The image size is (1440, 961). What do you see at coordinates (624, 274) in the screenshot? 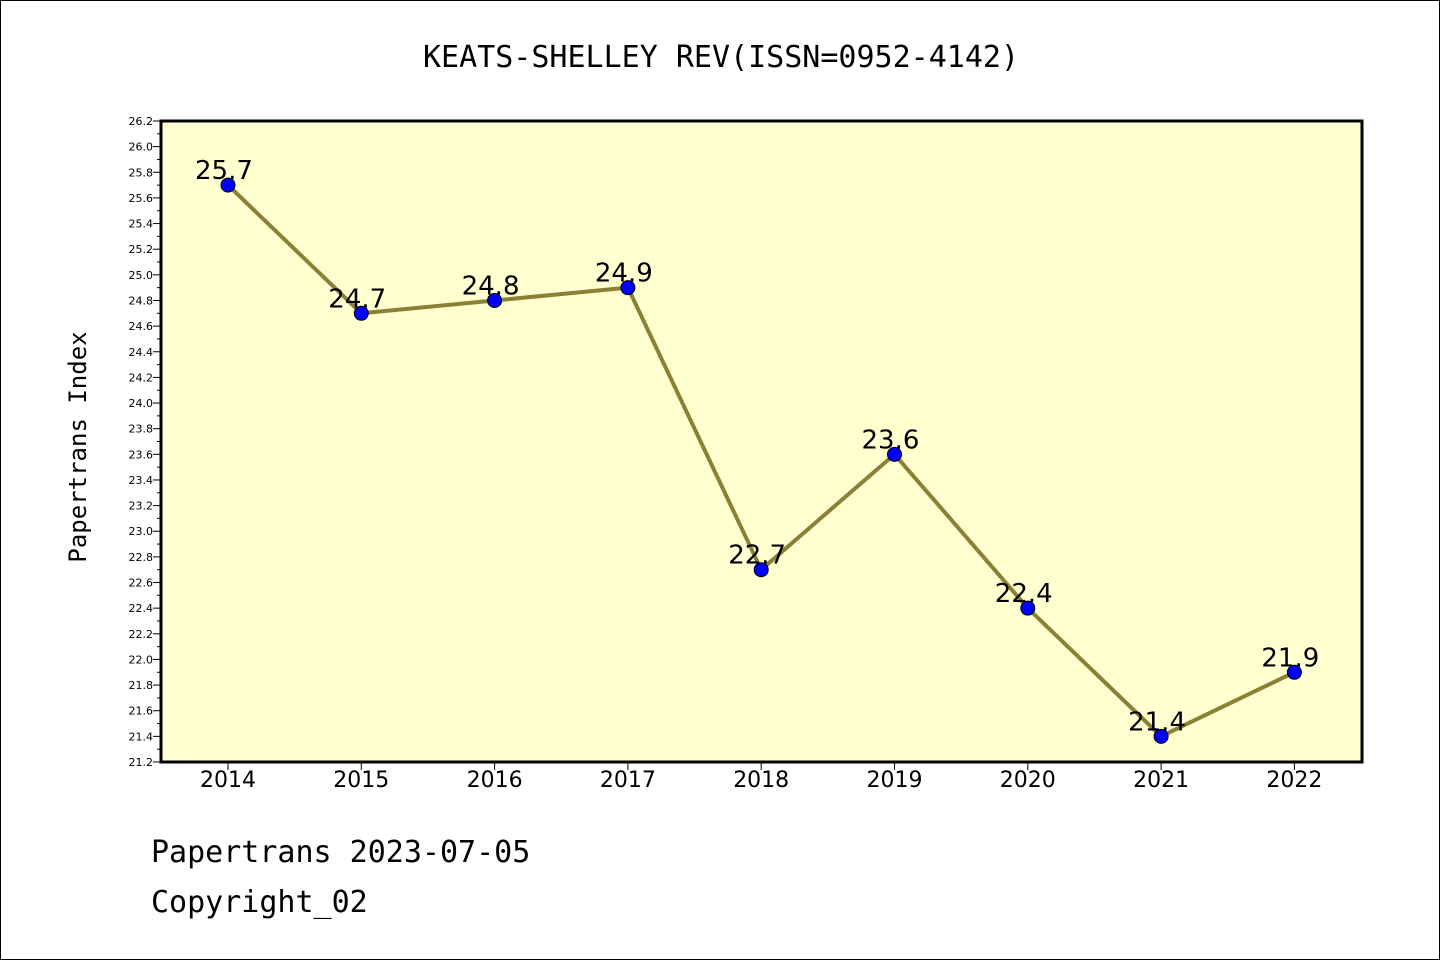
I see `data-label: 24.9` at bounding box center [624, 274].